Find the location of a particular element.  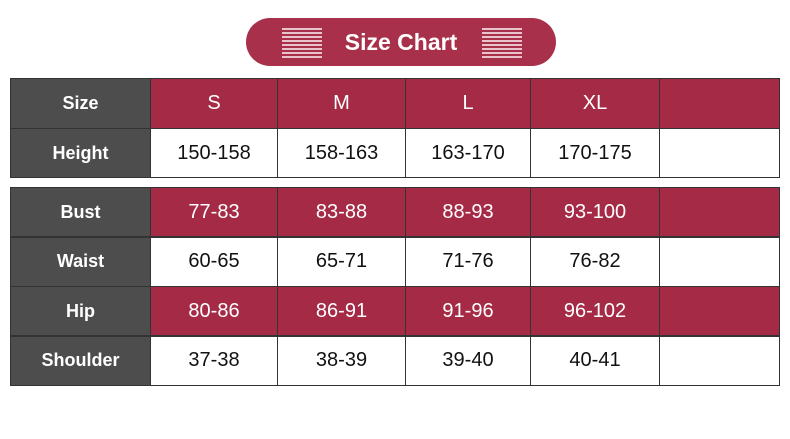

cell: 163-170 is located at coordinates (468, 153).